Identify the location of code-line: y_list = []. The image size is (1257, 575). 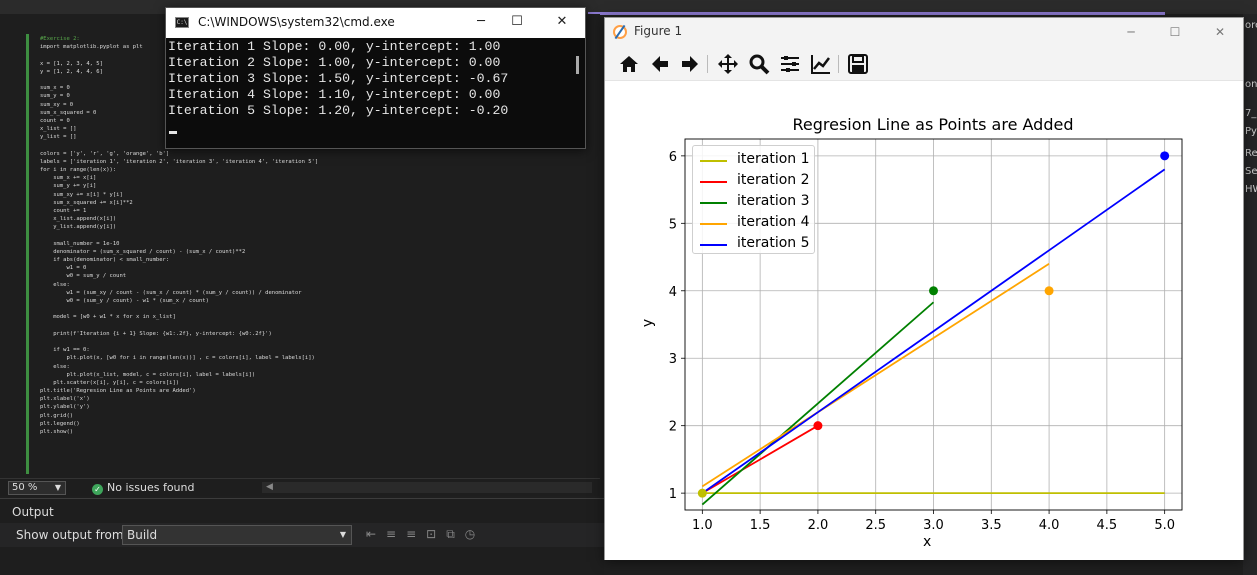
(58, 137).